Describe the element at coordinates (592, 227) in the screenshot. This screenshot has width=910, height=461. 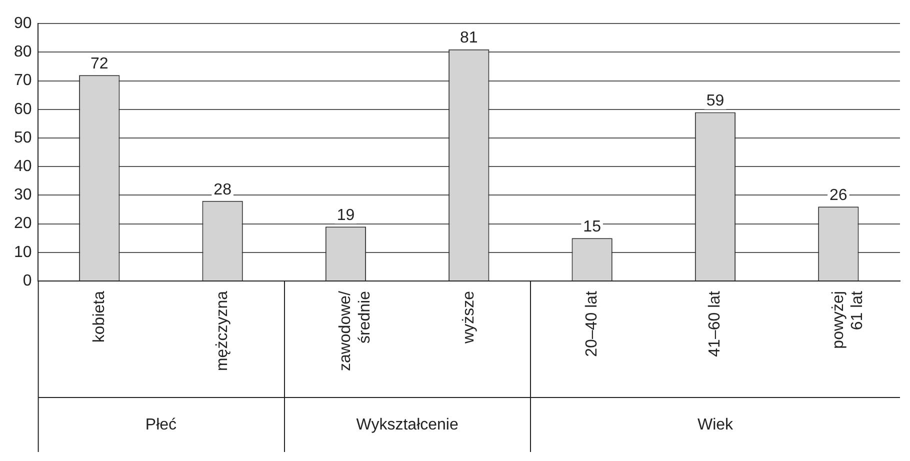
I see `data-label: 15` at that location.